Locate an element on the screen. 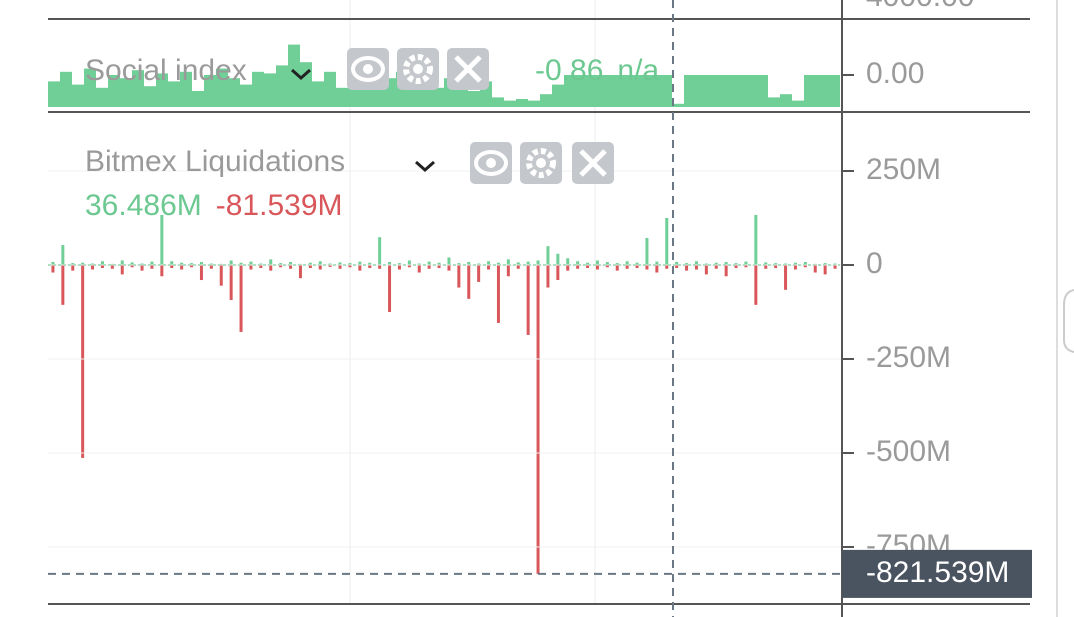 The height and width of the screenshot is (617, 1074). y-tick-label: 0 is located at coordinates (874, 263).